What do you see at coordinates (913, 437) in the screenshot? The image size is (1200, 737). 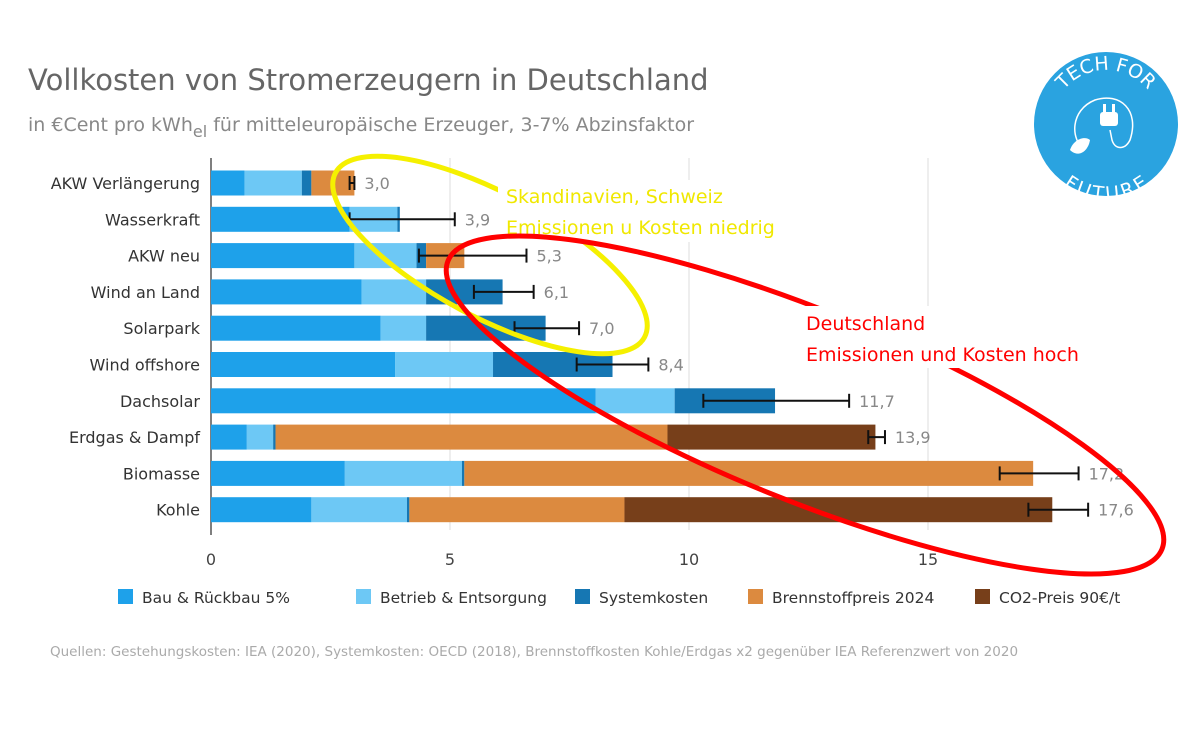 I see `total-label: 13,9` at bounding box center [913, 437].